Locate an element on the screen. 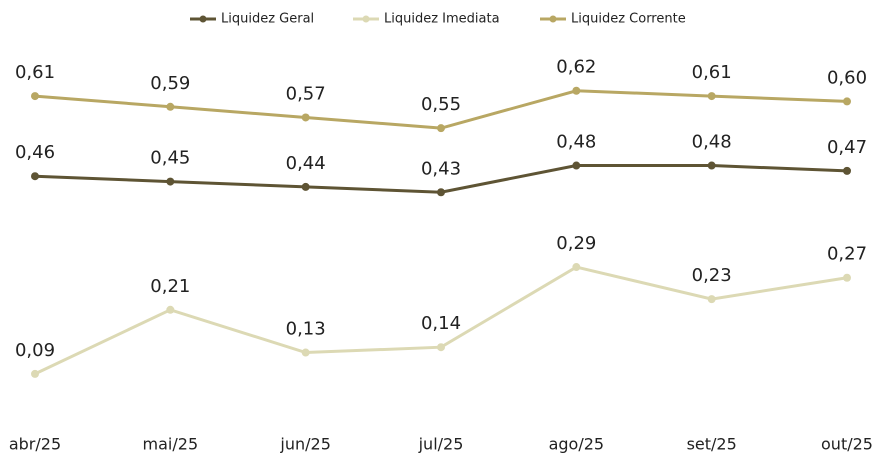  data-label: 0,59 is located at coordinates (170, 83).